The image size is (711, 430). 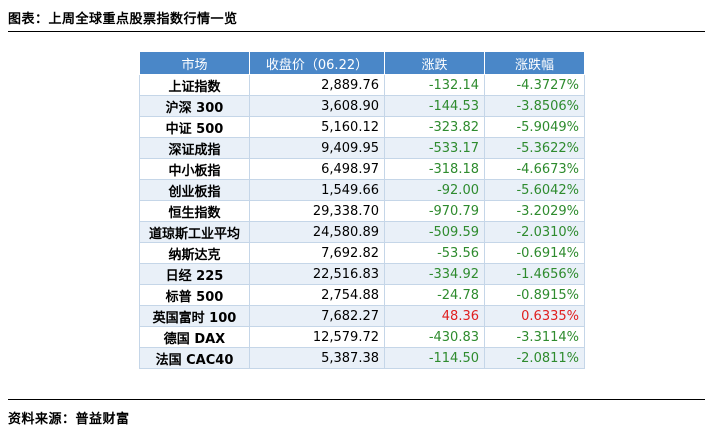 I want to click on market-cell: 中证 500, so click(x=194, y=127).